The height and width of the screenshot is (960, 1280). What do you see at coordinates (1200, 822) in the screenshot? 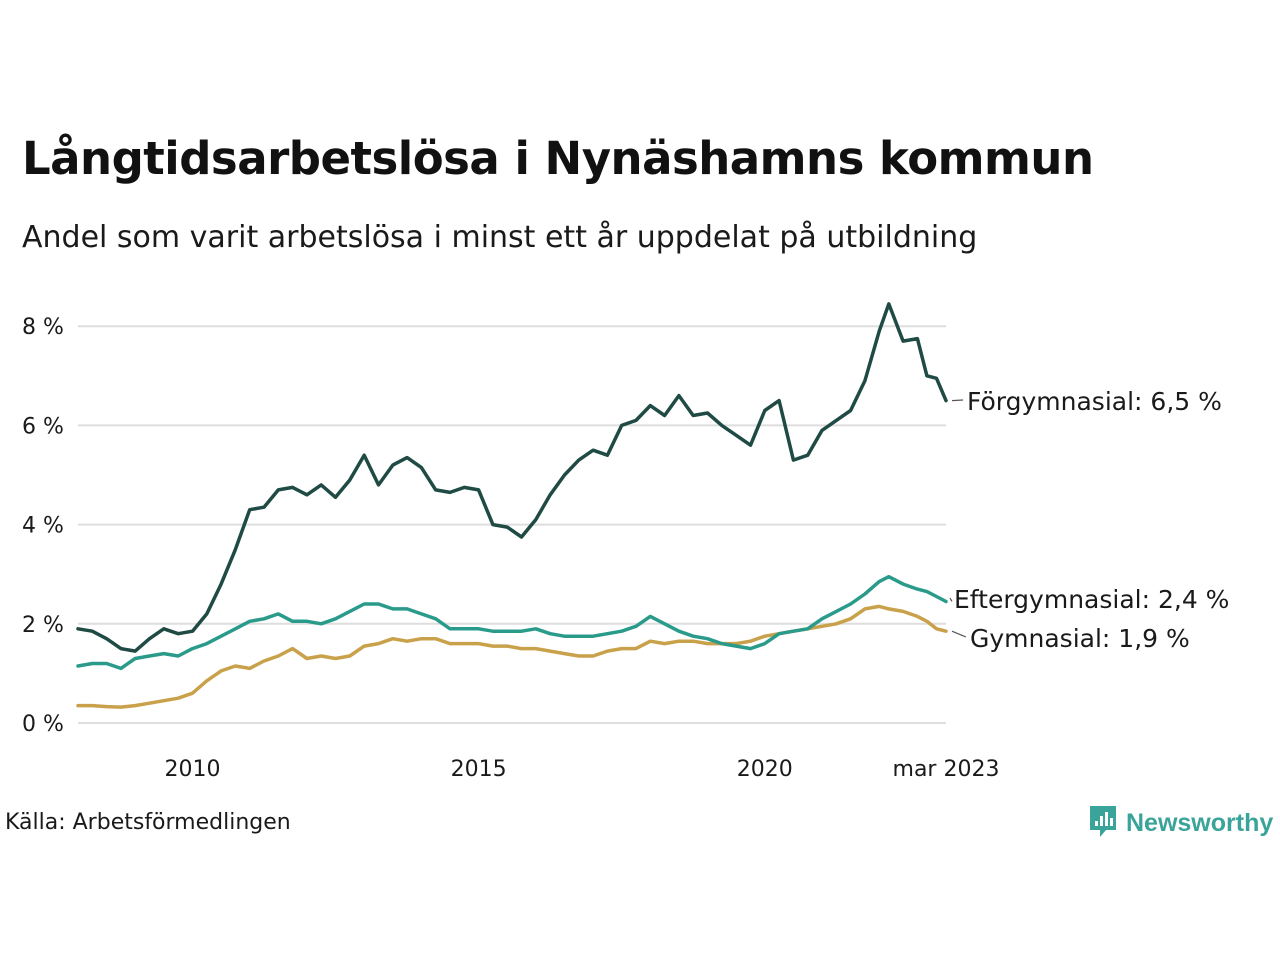
I see `brand-name: Newsworthy` at bounding box center [1200, 822].